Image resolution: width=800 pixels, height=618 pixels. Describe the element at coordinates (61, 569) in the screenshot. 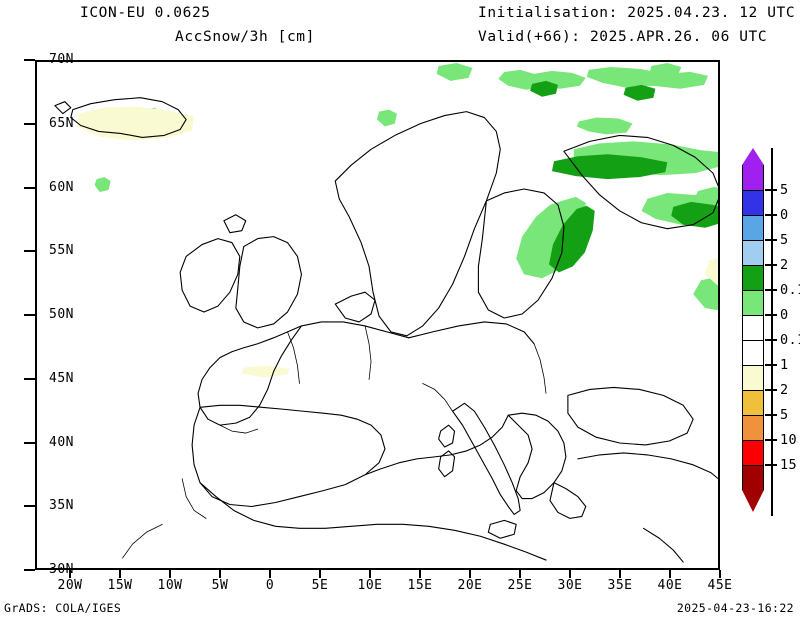

I see `y-axis-tick-label: 30N` at that location.